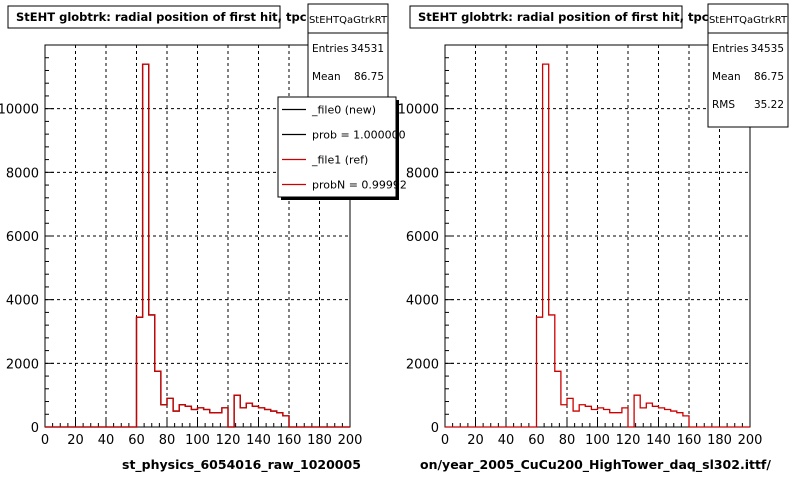 This screenshot has height=484, width=800. Describe the element at coordinates (359, 135) in the screenshot. I see `legend-label: prob = 1.000000` at that location.